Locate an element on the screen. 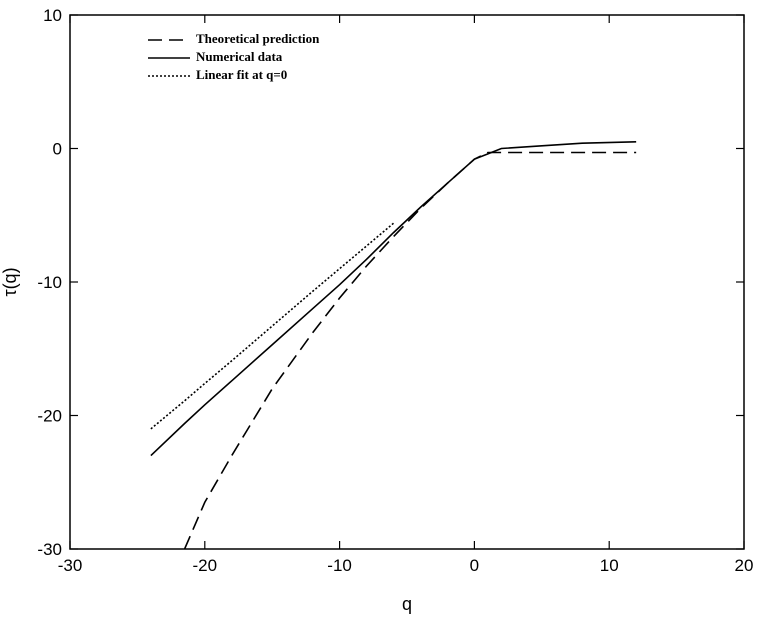 The image size is (766, 617). x-tick-label: 10 is located at coordinates (609, 565).